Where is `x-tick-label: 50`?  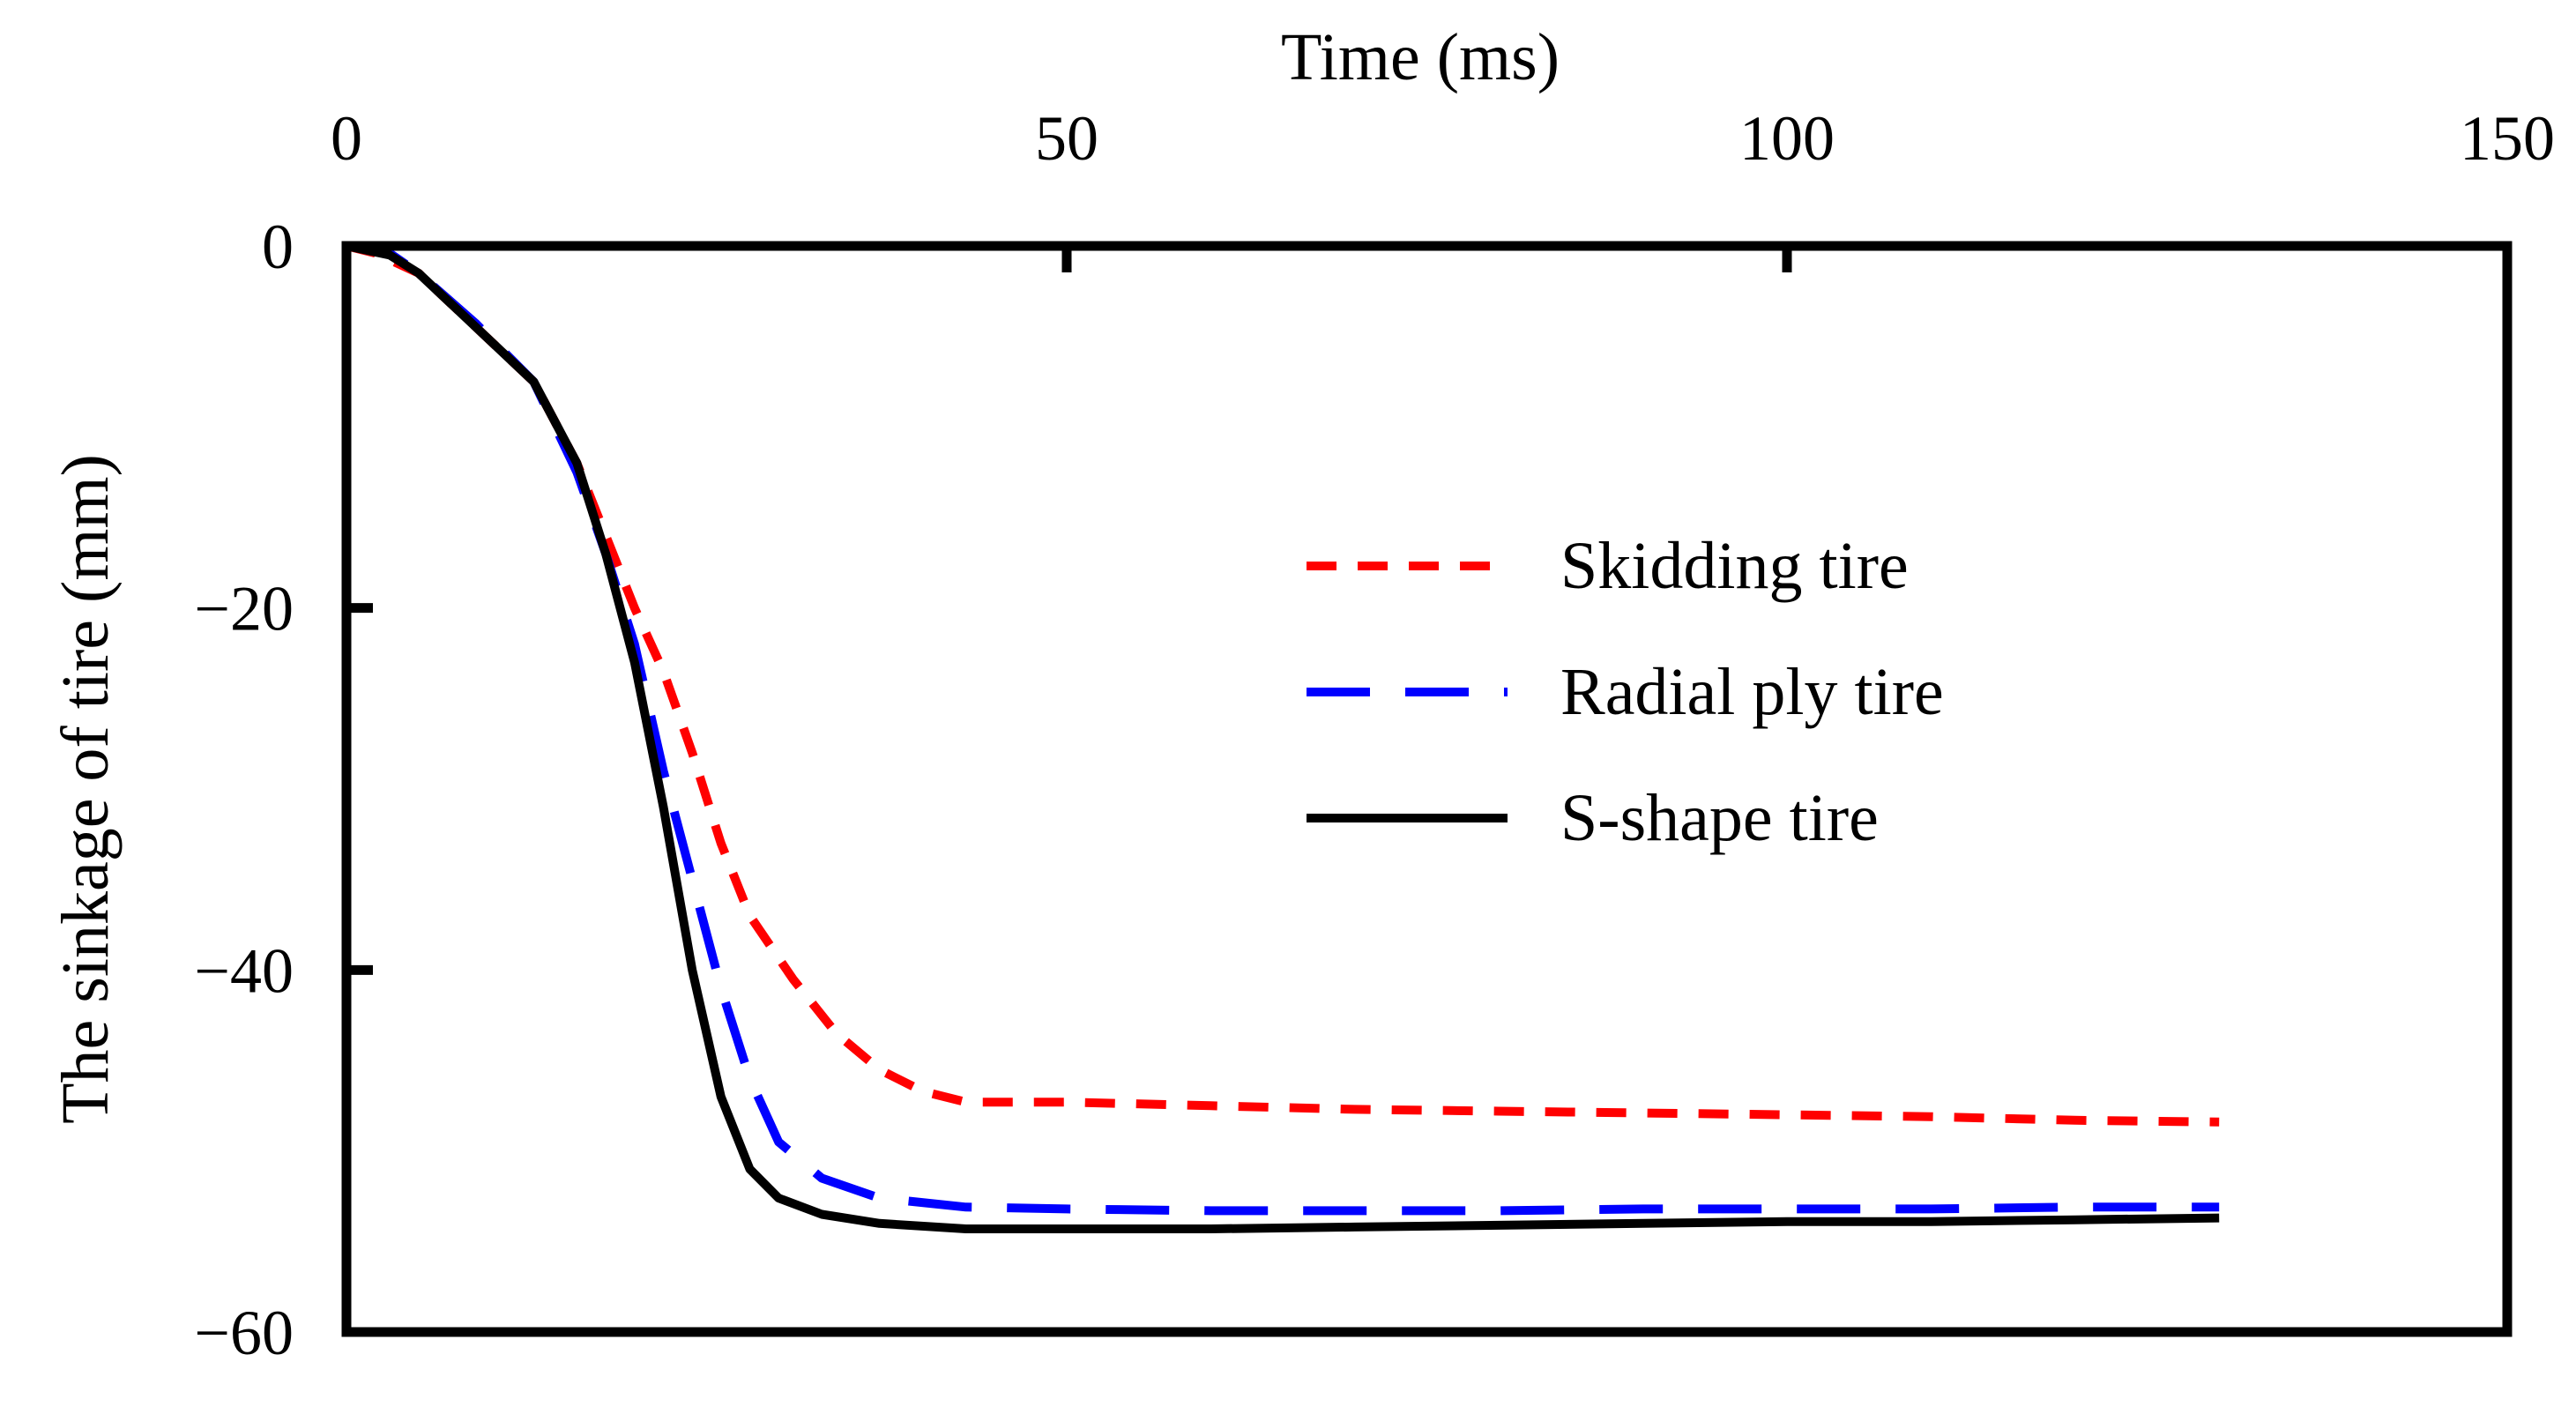 x-tick-label: 50 is located at coordinates (1067, 138).